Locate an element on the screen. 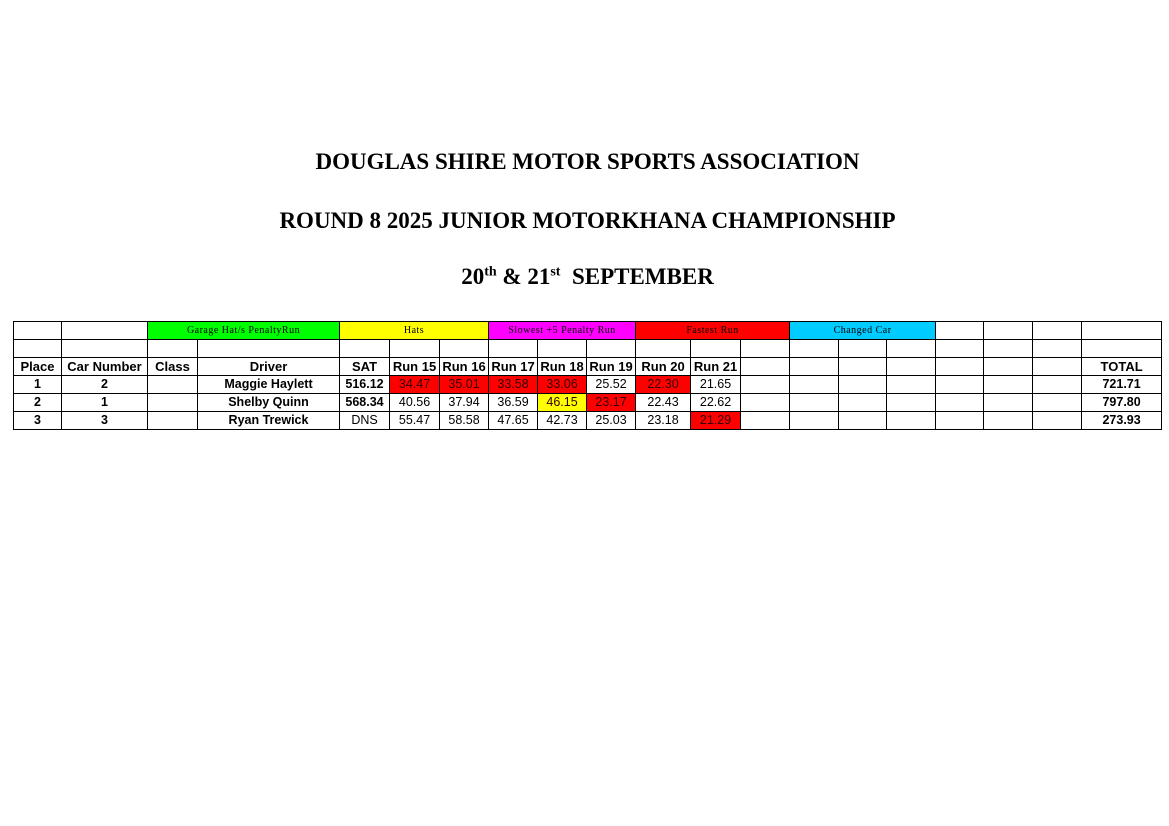 This screenshot has width=1169, height=826. driver-cell: Maggie Haylett is located at coordinates (268, 384).